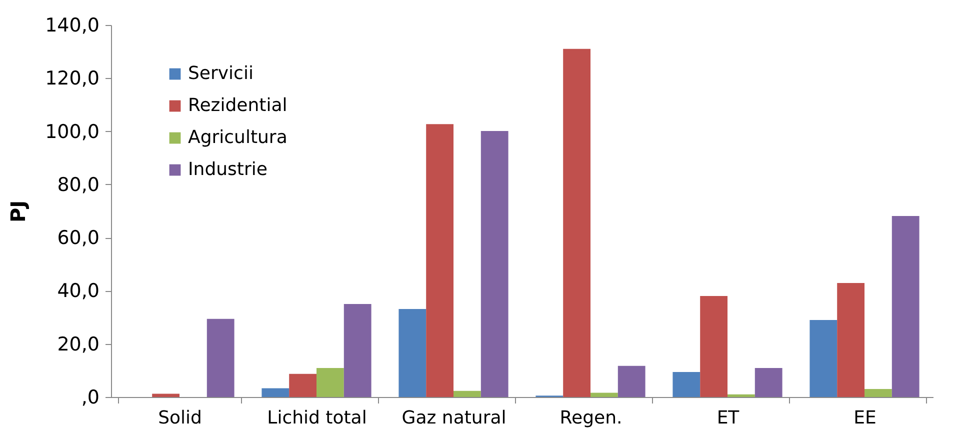  I want to click on y-tick-label: ,0, so click(90, 397).